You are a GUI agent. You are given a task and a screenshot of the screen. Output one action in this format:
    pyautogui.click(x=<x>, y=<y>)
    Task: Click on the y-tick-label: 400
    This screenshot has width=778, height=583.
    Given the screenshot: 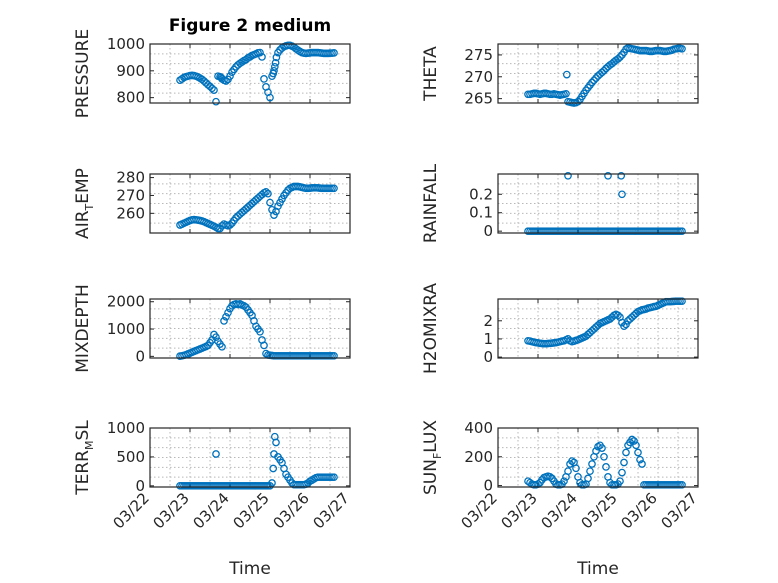 What is the action you would take?
    pyautogui.click(x=478, y=428)
    